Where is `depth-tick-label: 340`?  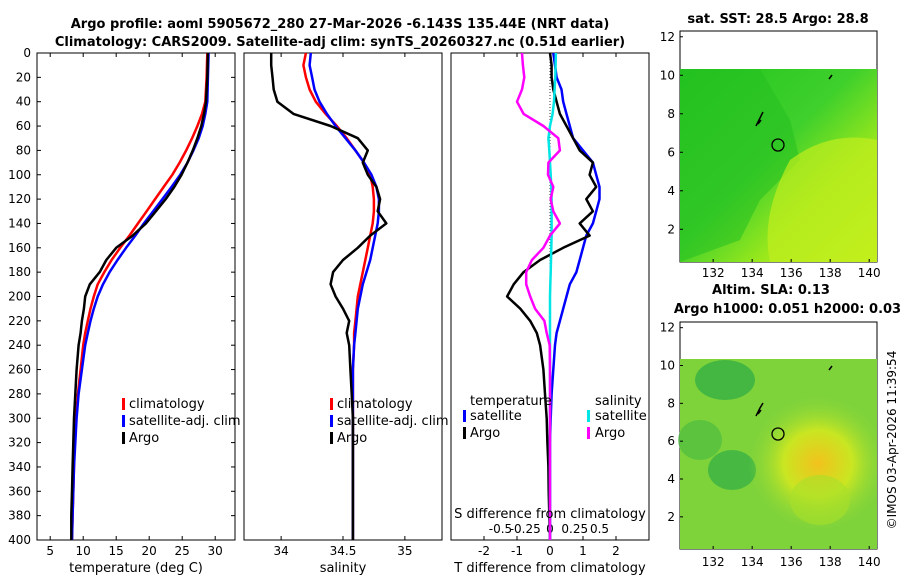
depth-tick-label: 340 is located at coordinates (19, 467).